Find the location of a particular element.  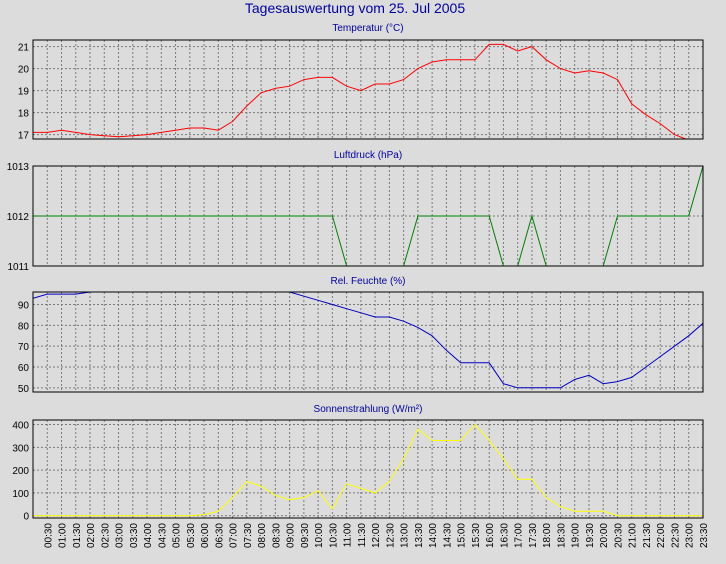

x-tick-label: 07:30 is located at coordinates (248, 535).